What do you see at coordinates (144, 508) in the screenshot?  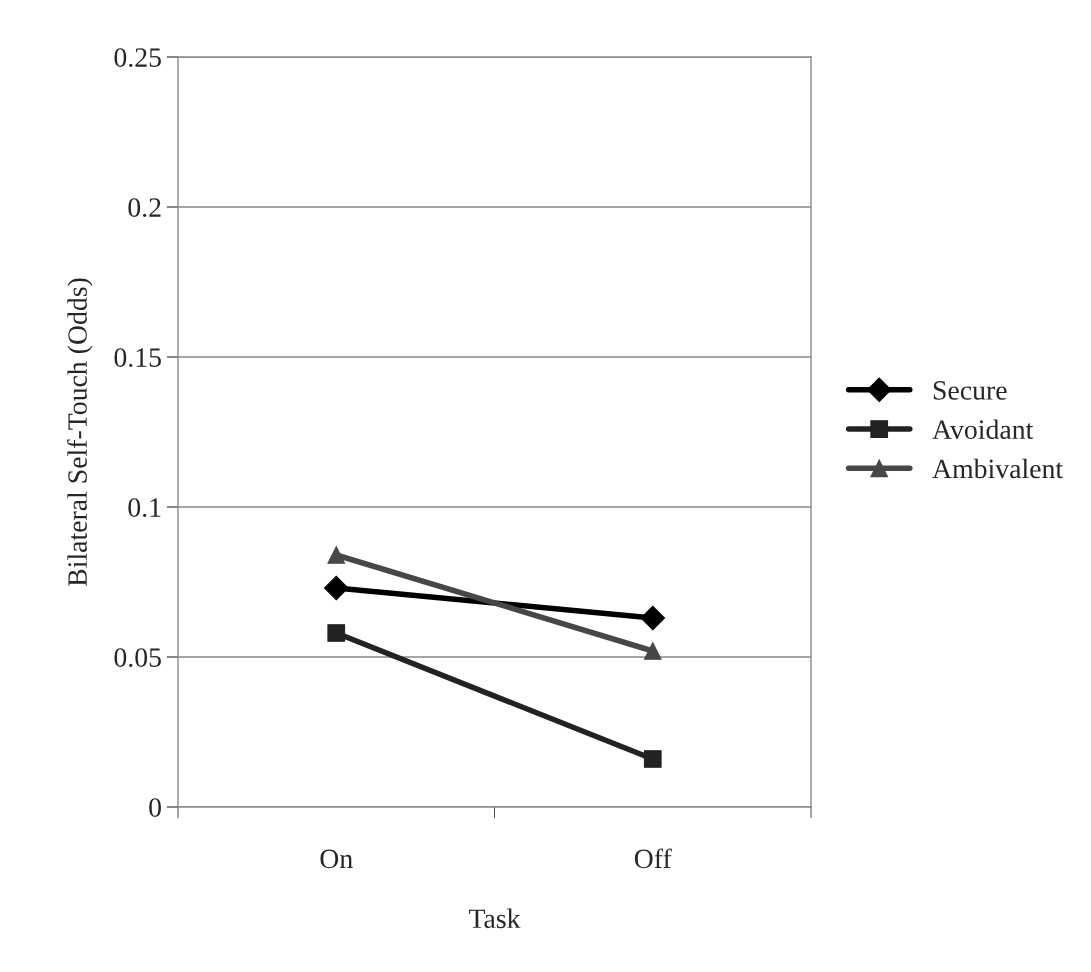 I see `y-tick-label: 0.1` at bounding box center [144, 508].